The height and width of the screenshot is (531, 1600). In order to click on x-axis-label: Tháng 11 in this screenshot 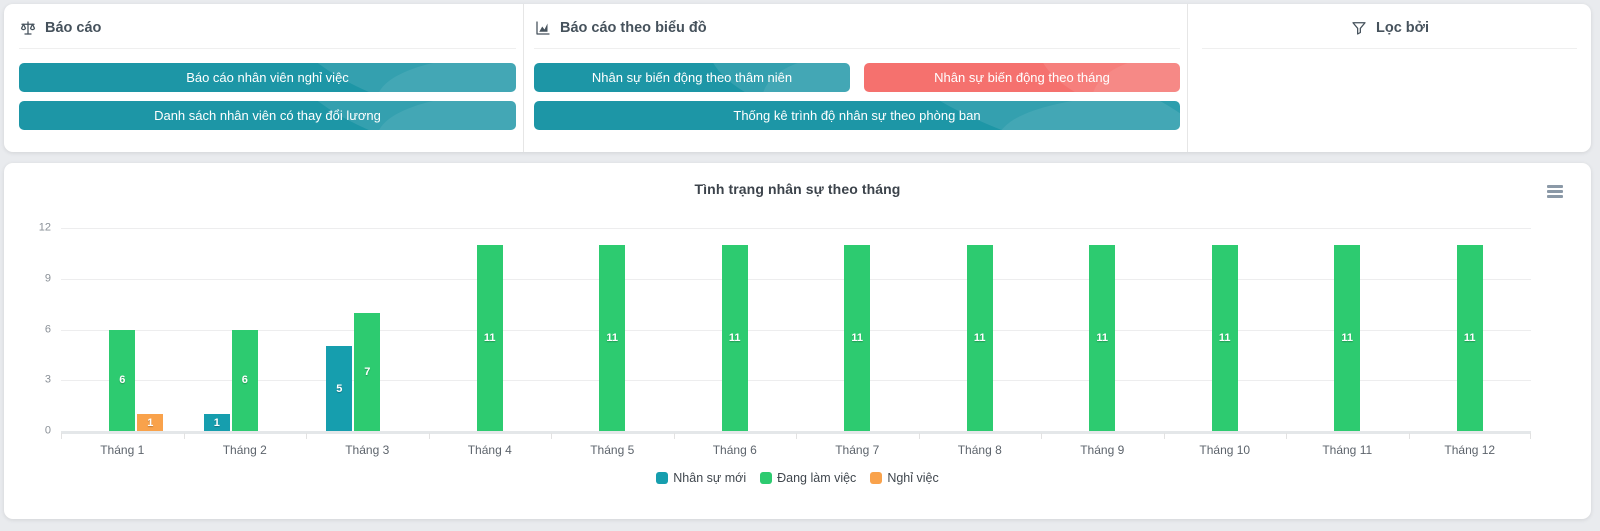, I will do `click(1347, 445)`.